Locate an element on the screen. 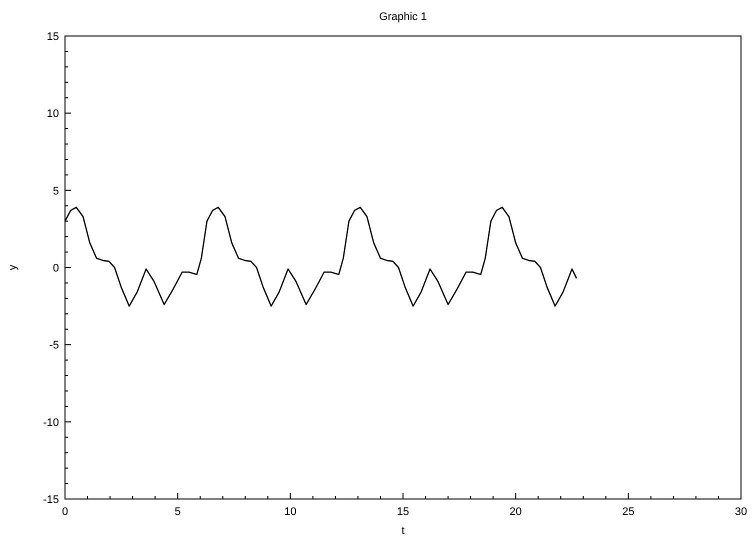  x-tick-label: 0 is located at coordinates (65, 512).